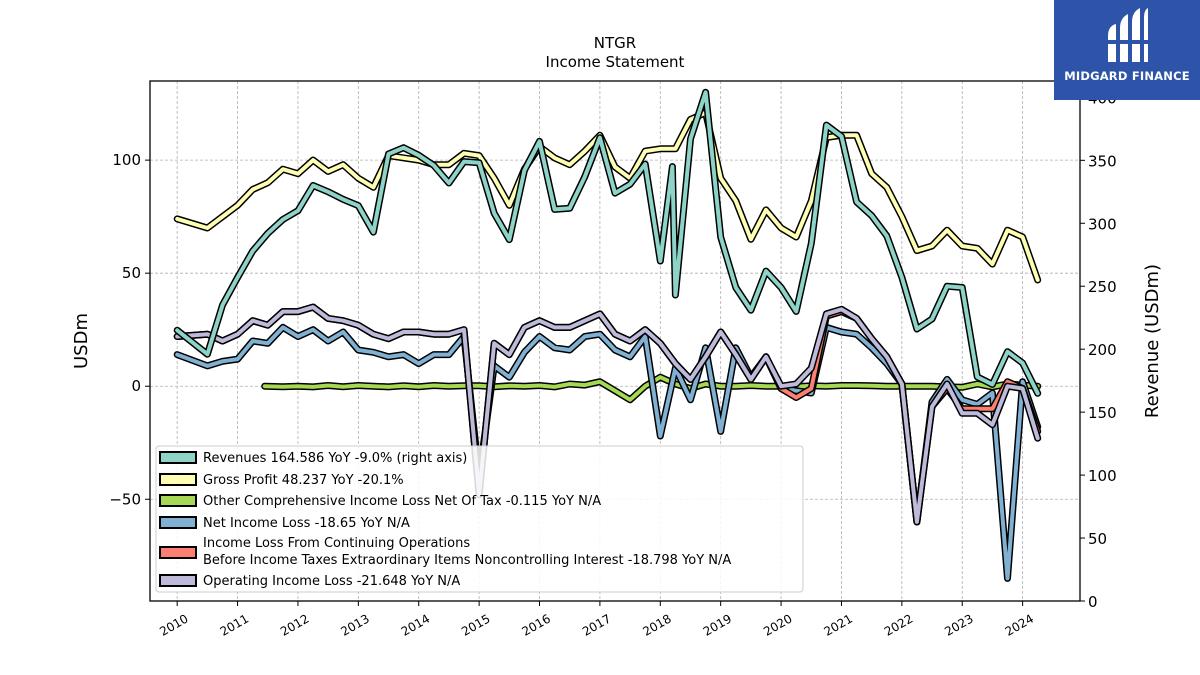  What do you see at coordinates (958, 624) in the screenshot?
I see `x-tick-label: 2023` at bounding box center [958, 624].